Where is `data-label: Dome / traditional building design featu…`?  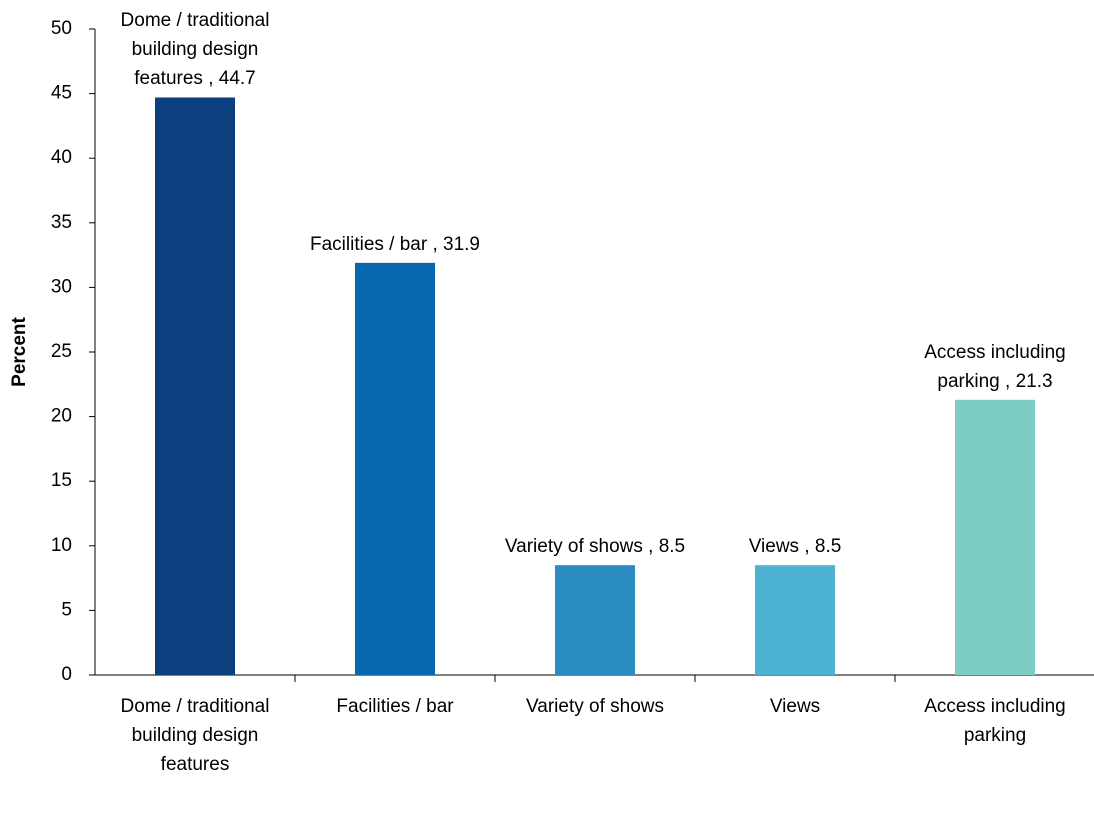 data-label: Dome / traditional building design featu… is located at coordinates (195, 50).